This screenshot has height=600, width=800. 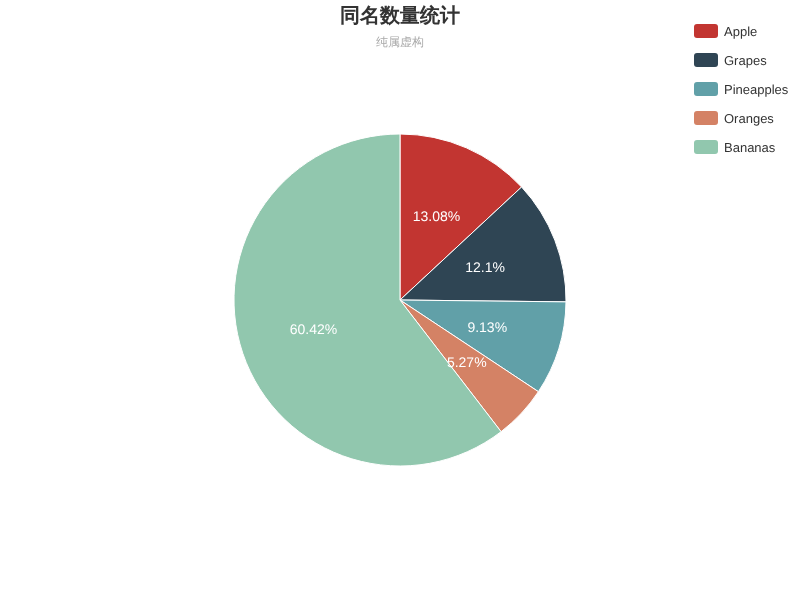 What do you see at coordinates (400, 16) in the screenshot?
I see `chart-title: 同名数量统计` at bounding box center [400, 16].